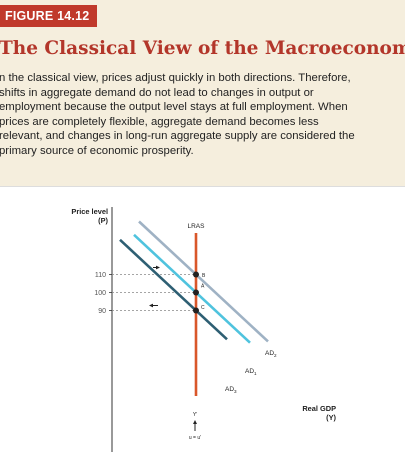 The height and width of the screenshot is (457, 405). What do you see at coordinates (204, 276) in the screenshot?
I see `point-label-b: B` at bounding box center [204, 276].